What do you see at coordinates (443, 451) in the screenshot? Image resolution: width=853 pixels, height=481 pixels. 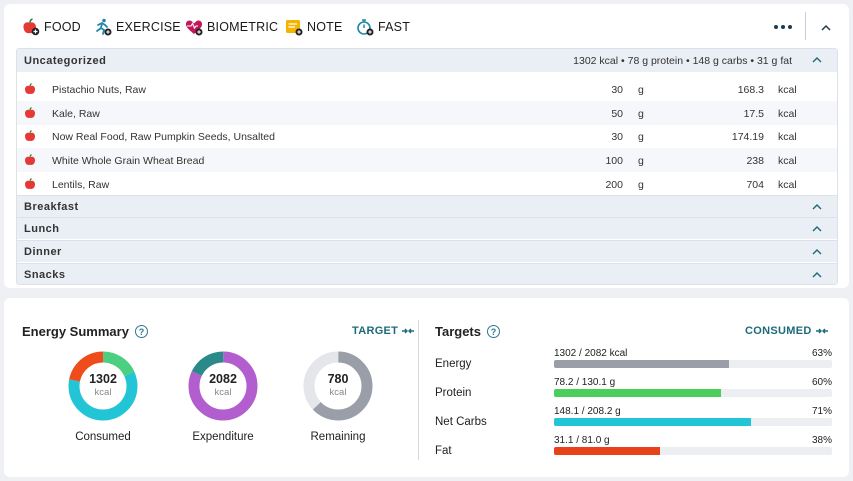 I see `target-name: Fat` at bounding box center [443, 451].